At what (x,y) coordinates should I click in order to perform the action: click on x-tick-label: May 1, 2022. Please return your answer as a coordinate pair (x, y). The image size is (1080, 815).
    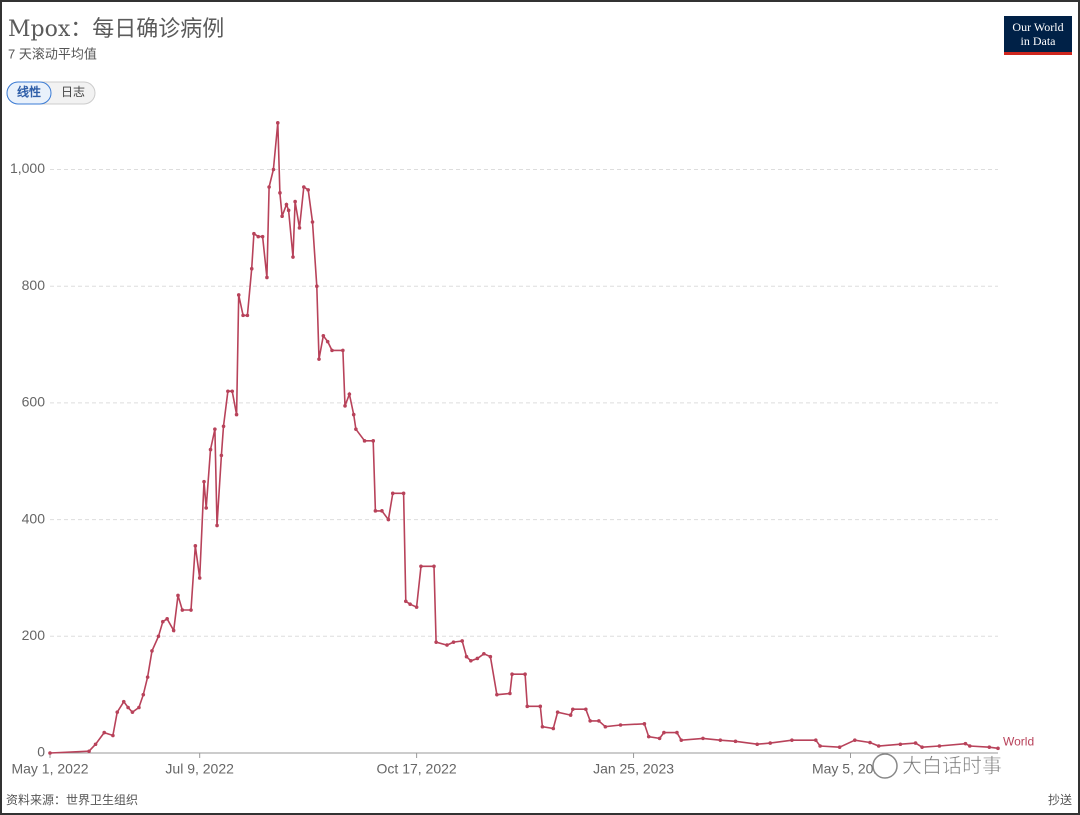
    Looking at the image, I should click on (49, 769).